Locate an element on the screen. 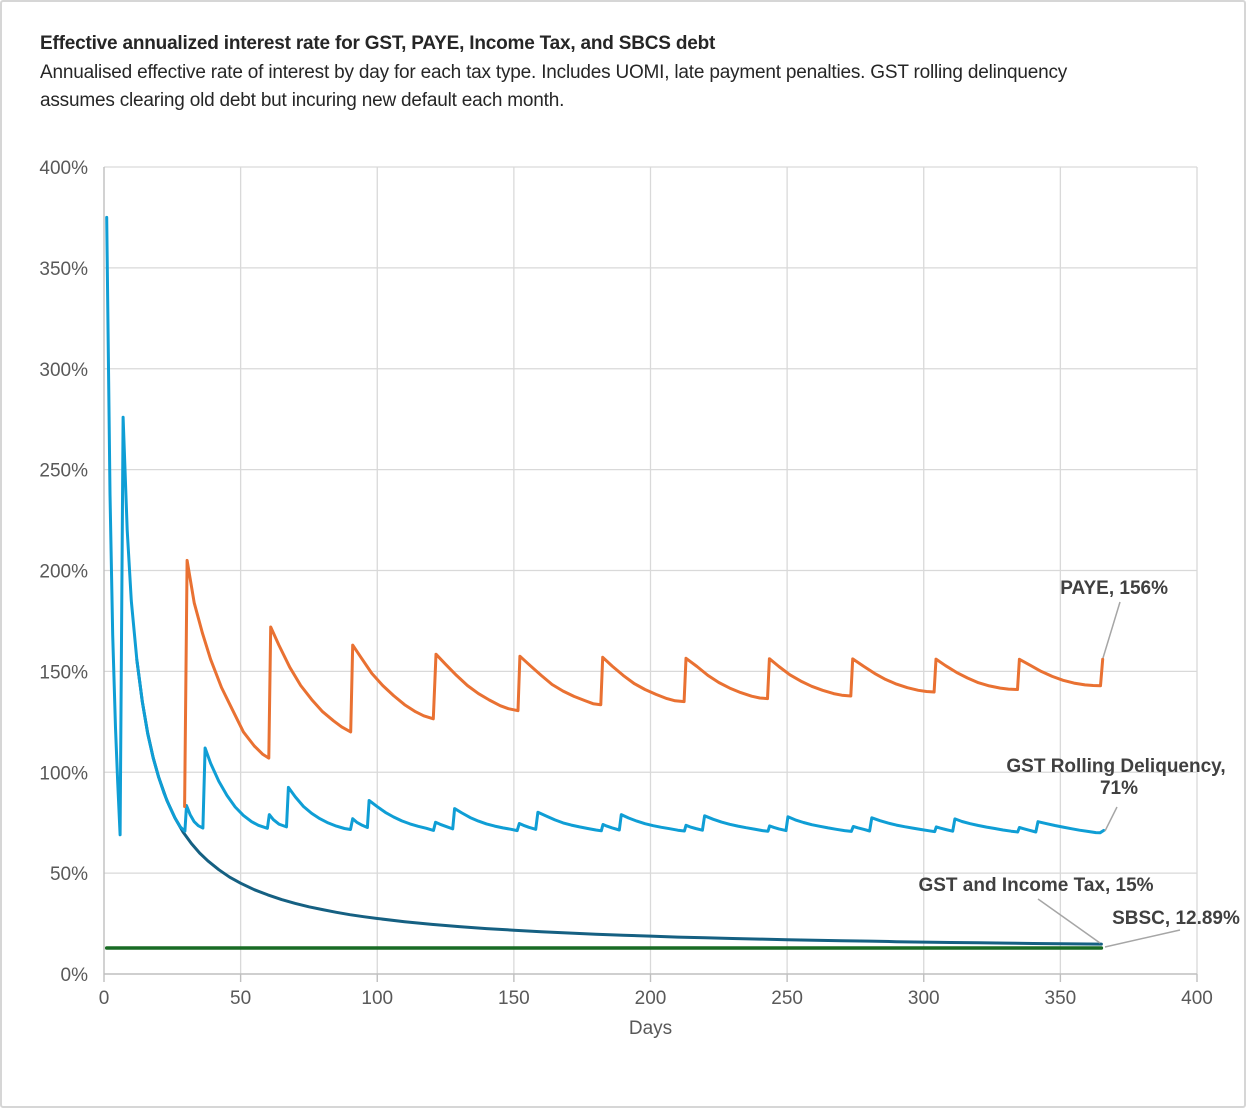 The image size is (1246, 1108). y-tick-label: 50% is located at coordinates (69, 874).